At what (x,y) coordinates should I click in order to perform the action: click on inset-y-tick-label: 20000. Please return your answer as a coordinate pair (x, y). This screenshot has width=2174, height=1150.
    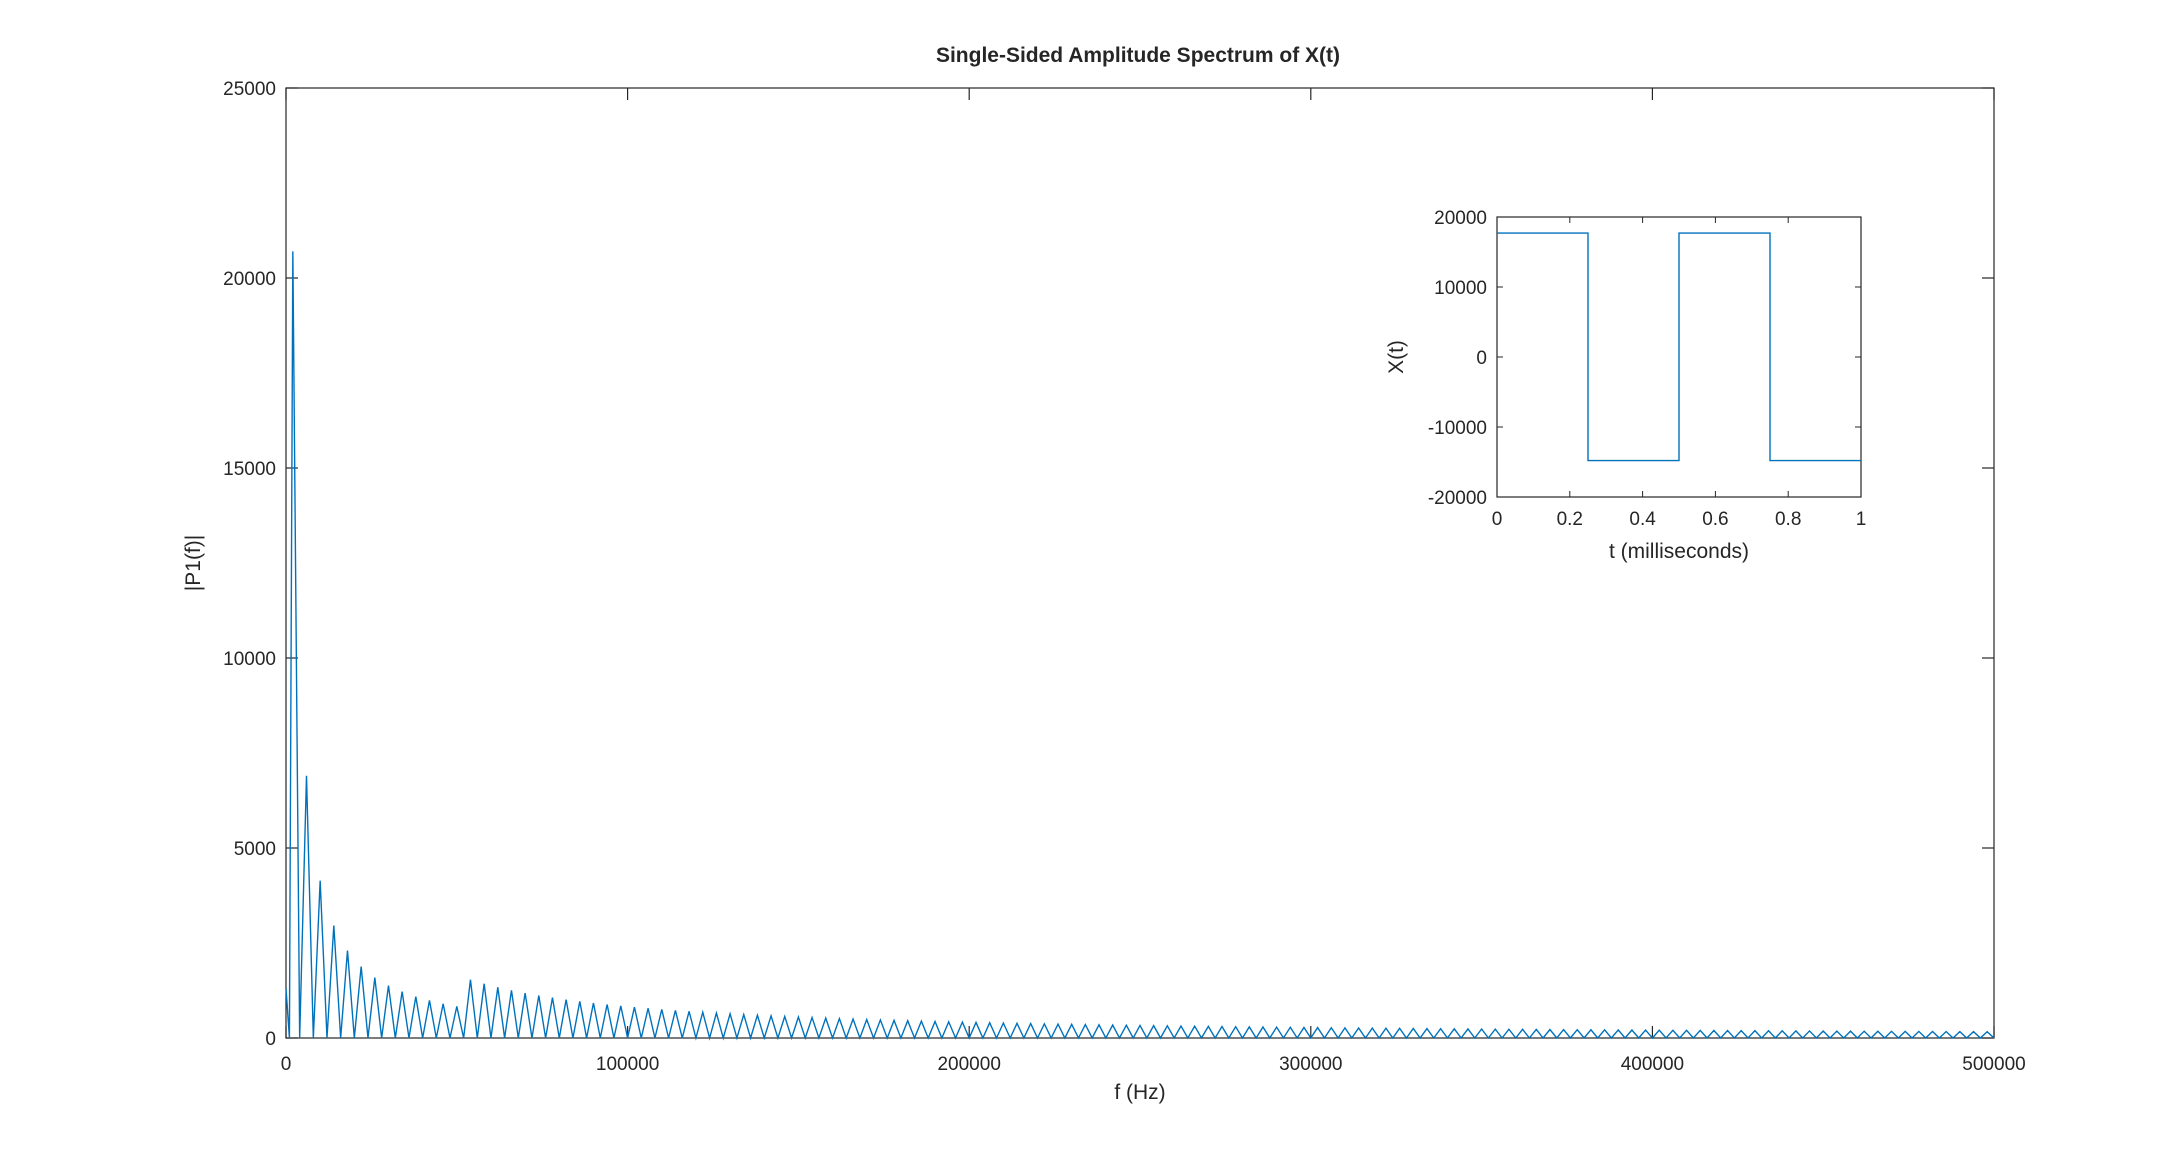
    Looking at the image, I should click on (1460, 218).